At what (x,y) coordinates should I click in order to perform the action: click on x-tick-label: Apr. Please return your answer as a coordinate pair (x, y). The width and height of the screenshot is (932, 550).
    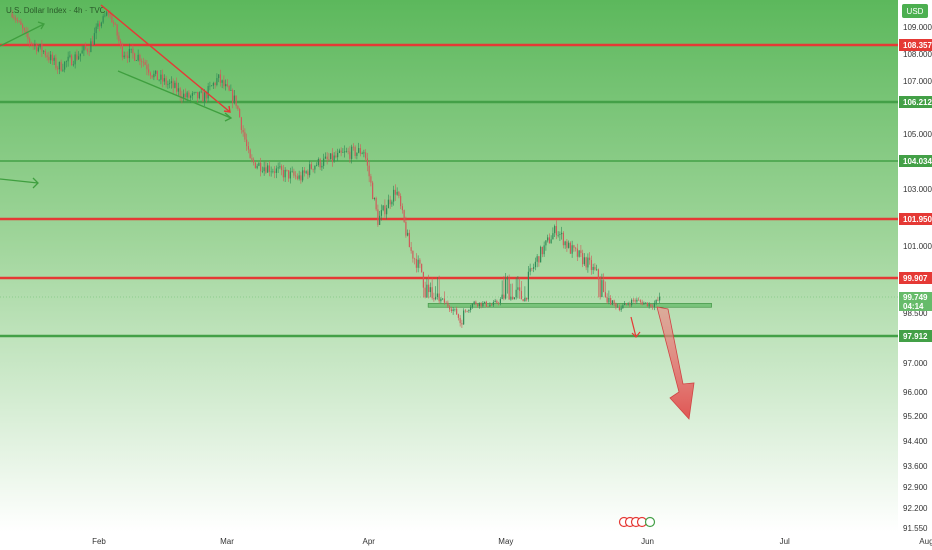
    Looking at the image, I should click on (368, 541).